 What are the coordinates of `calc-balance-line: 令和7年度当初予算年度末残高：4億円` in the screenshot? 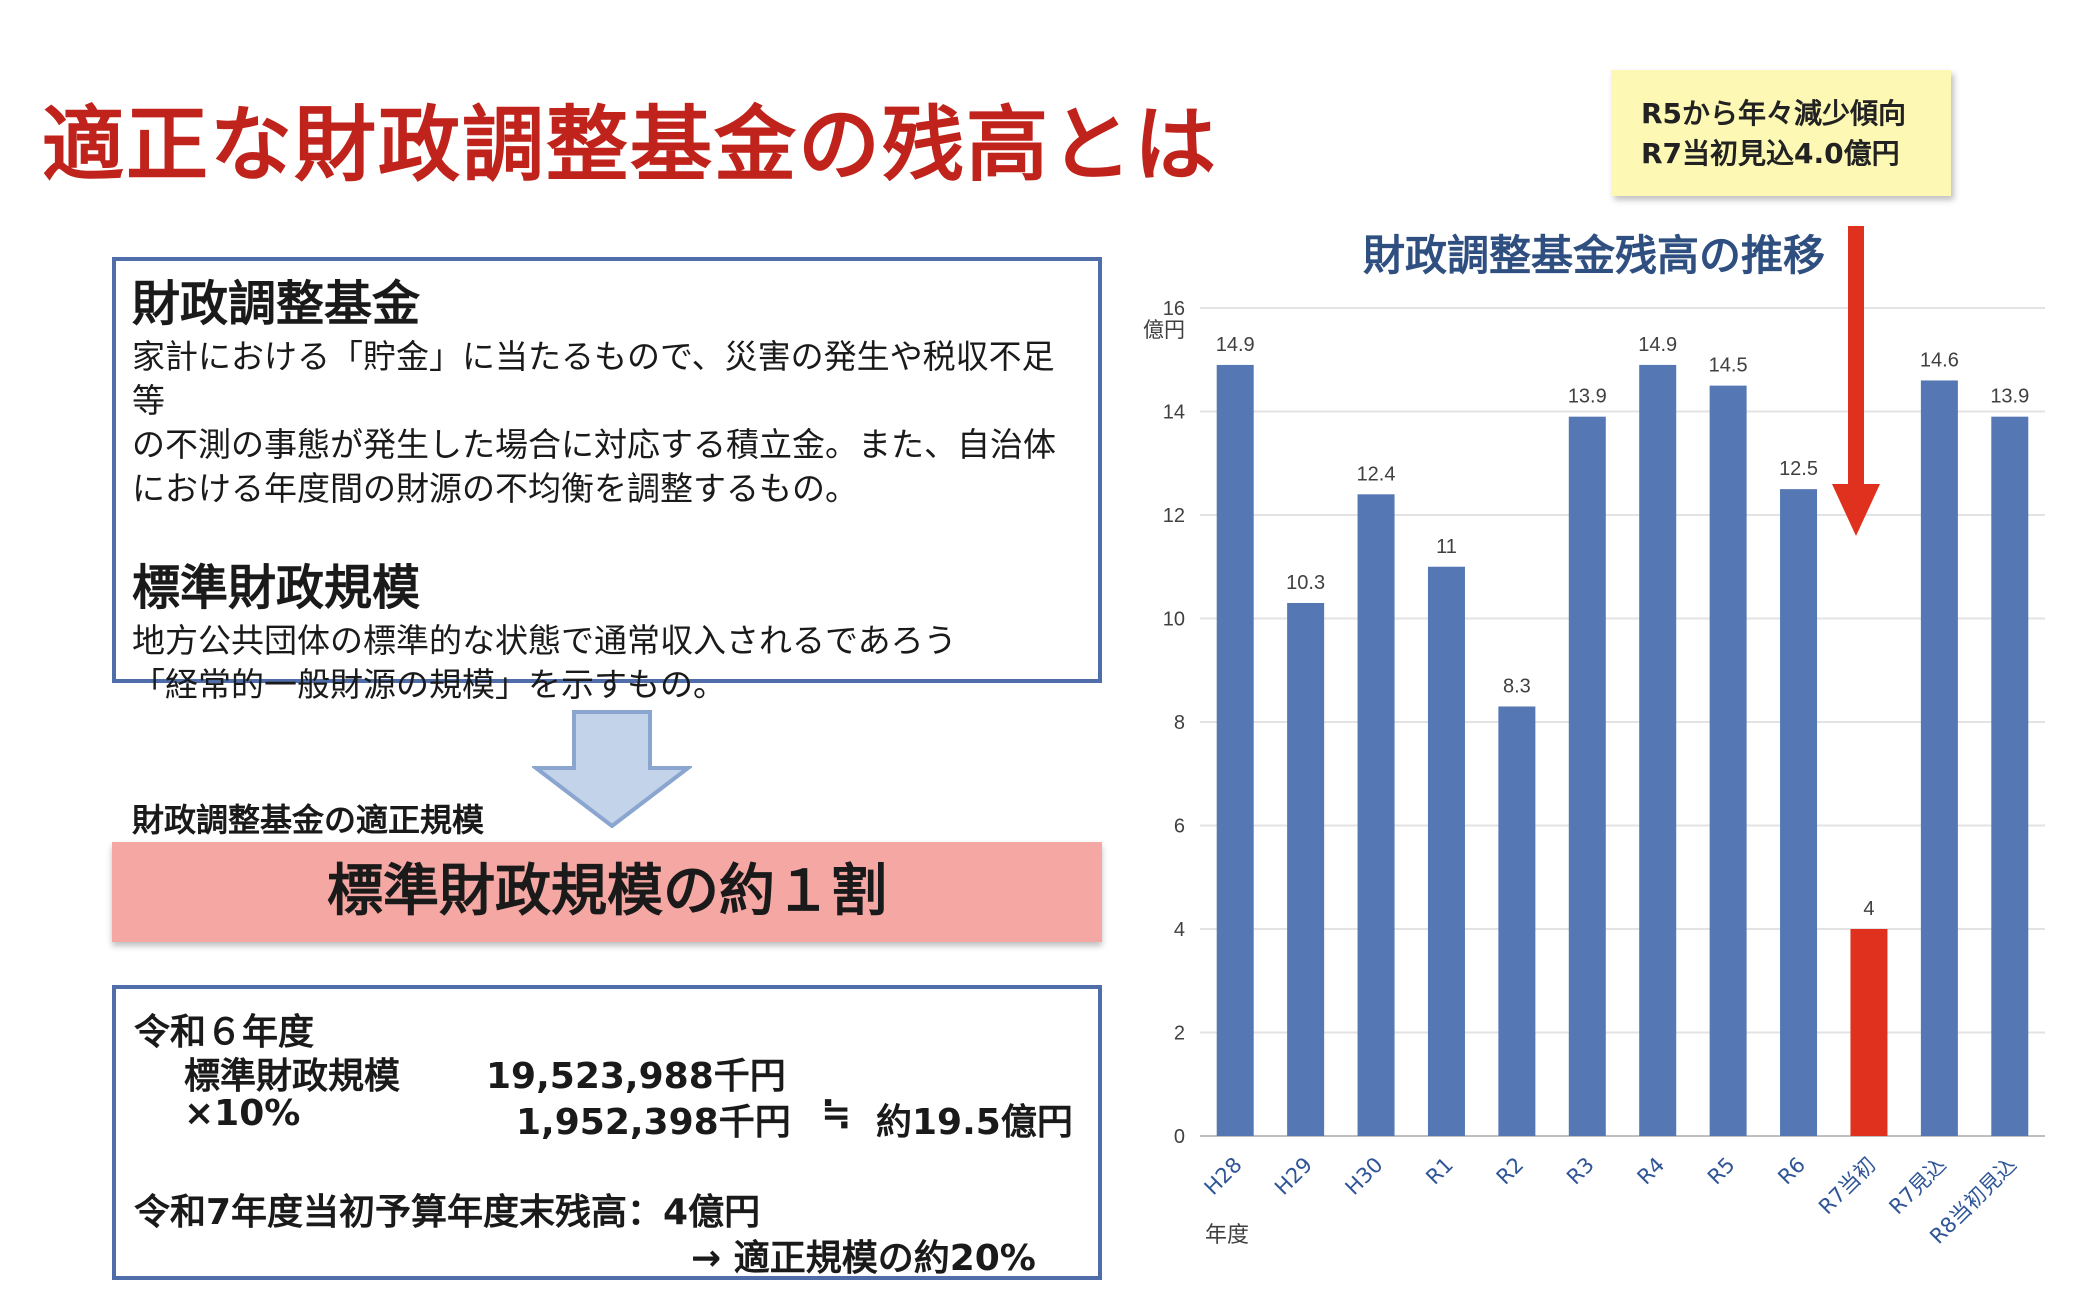 It's located at (447, 1212).